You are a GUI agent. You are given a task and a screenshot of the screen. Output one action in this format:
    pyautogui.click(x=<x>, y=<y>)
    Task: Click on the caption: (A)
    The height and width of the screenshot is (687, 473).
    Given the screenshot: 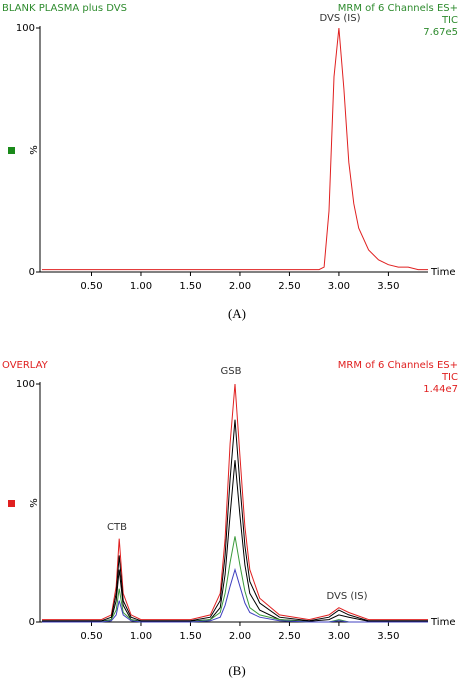 What is the action you would take?
    pyautogui.click(x=237, y=313)
    